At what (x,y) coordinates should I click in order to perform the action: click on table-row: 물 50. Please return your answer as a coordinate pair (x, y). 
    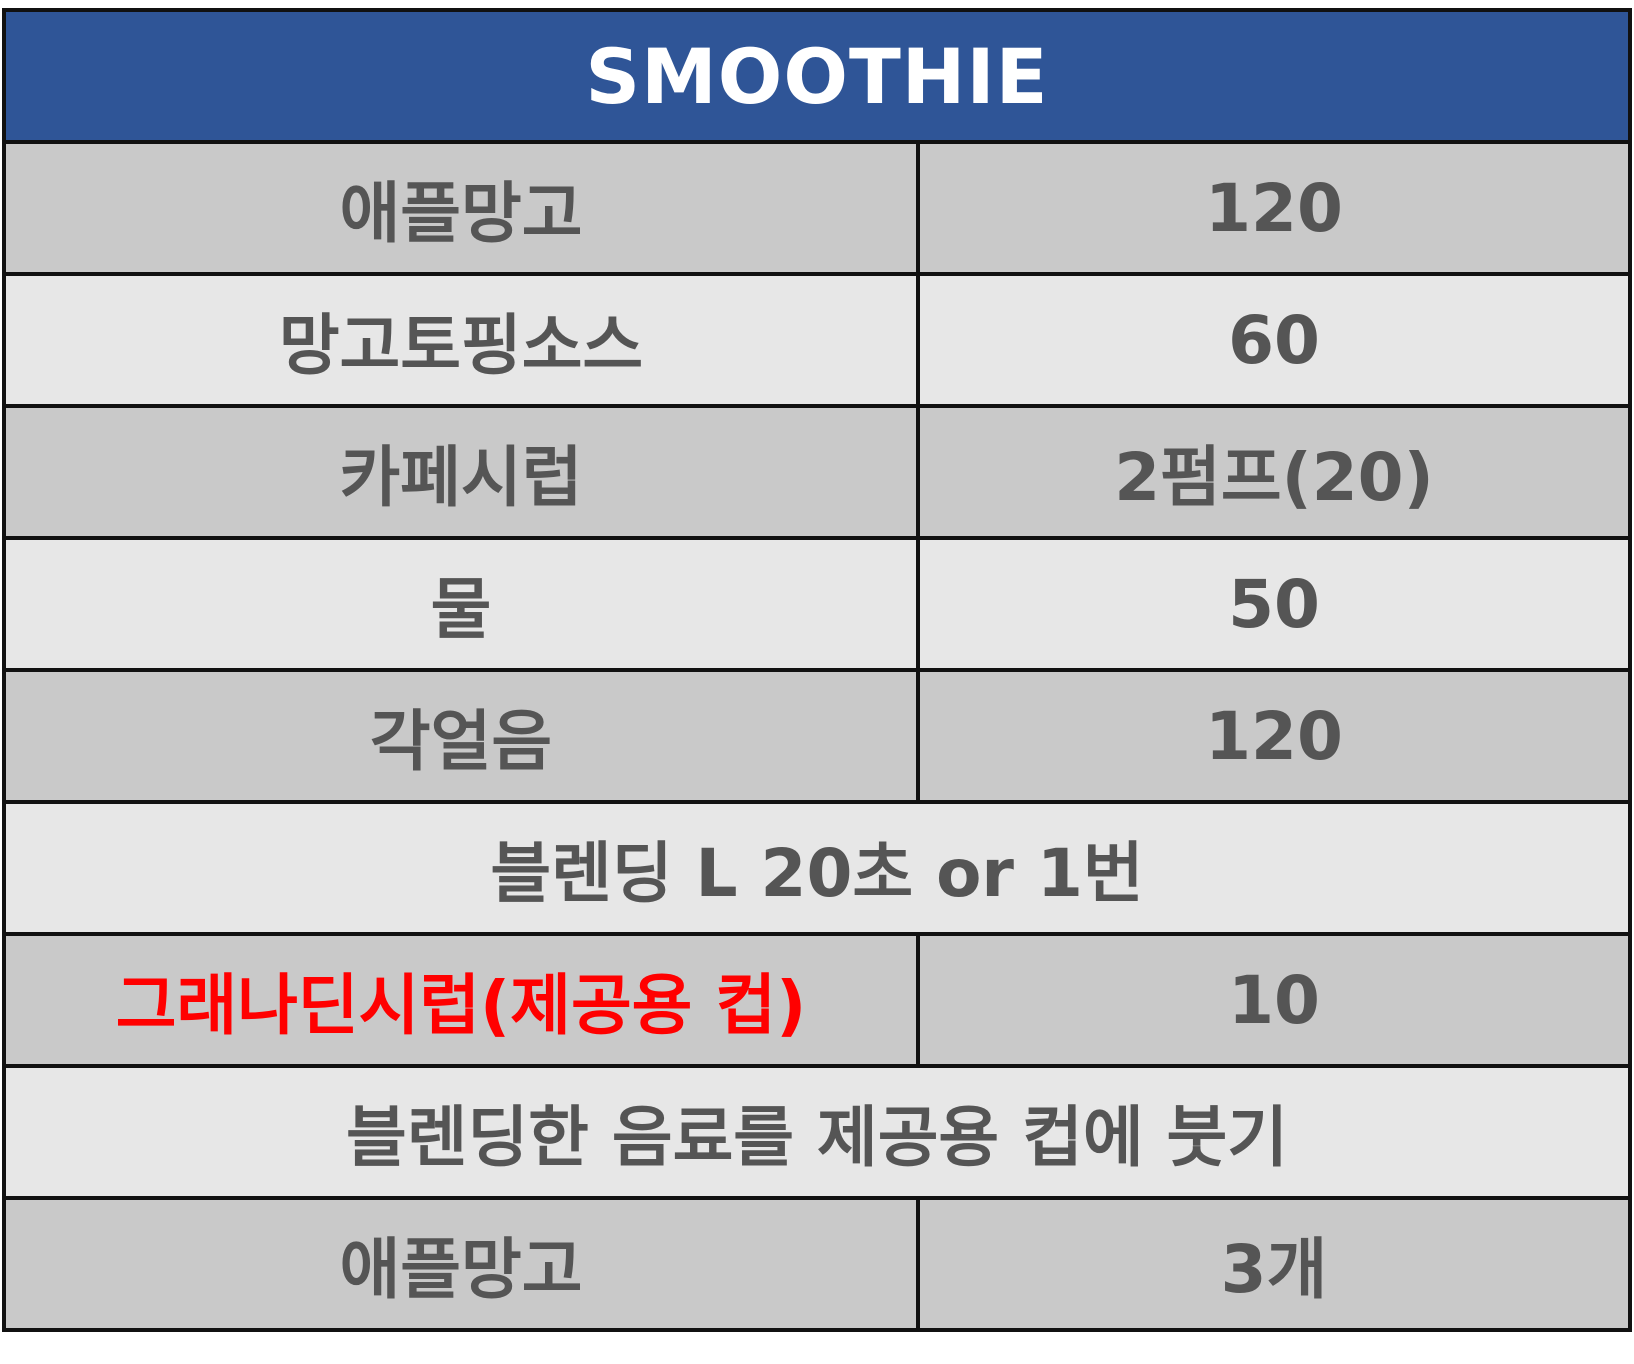
    Looking at the image, I should click on (817, 604).